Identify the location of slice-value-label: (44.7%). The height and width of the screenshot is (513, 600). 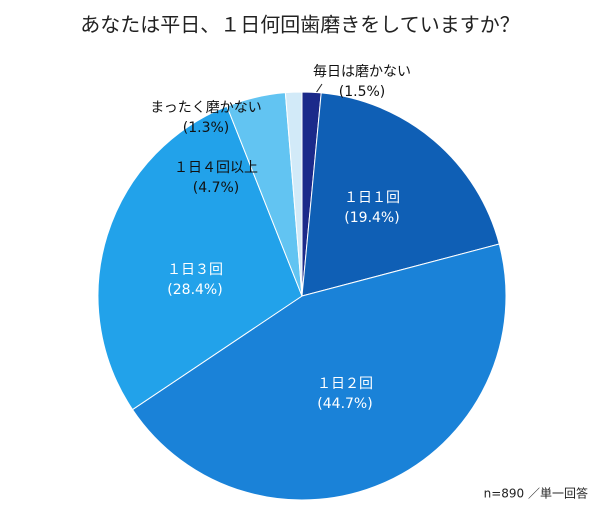
(344, 404).